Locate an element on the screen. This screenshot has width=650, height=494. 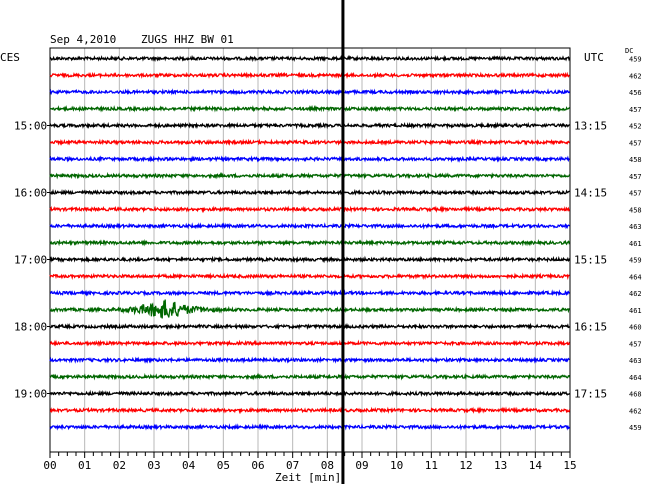
x-tick-label: 10 is located at coordinates (396, 465).